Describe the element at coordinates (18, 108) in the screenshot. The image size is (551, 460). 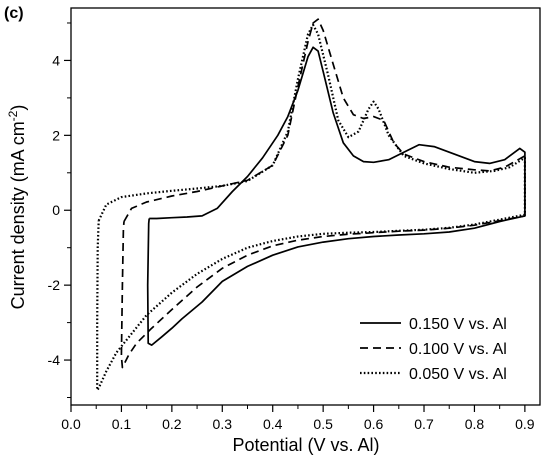
I see `y-axis-label-end: )` at that location.